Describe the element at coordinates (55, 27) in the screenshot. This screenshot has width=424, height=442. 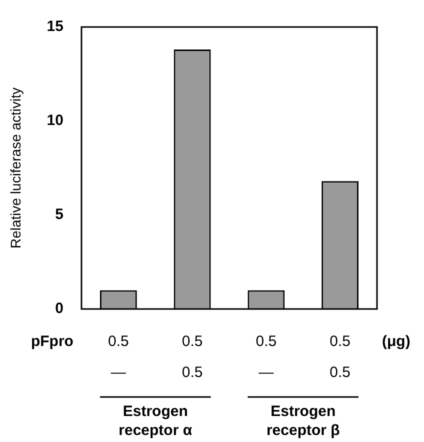
I see `y-tick-label: 15` at that location.